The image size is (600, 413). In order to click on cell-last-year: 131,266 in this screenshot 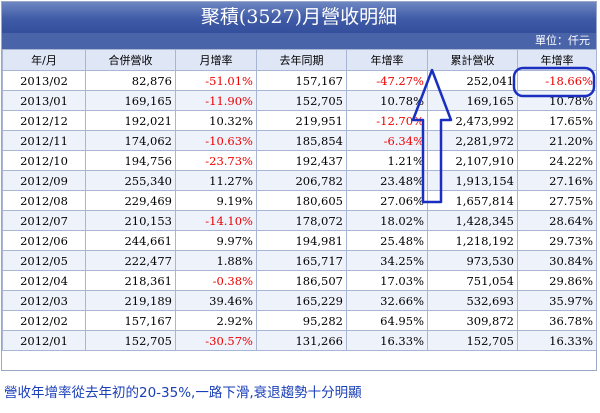, I will do `click(301, 340)`.